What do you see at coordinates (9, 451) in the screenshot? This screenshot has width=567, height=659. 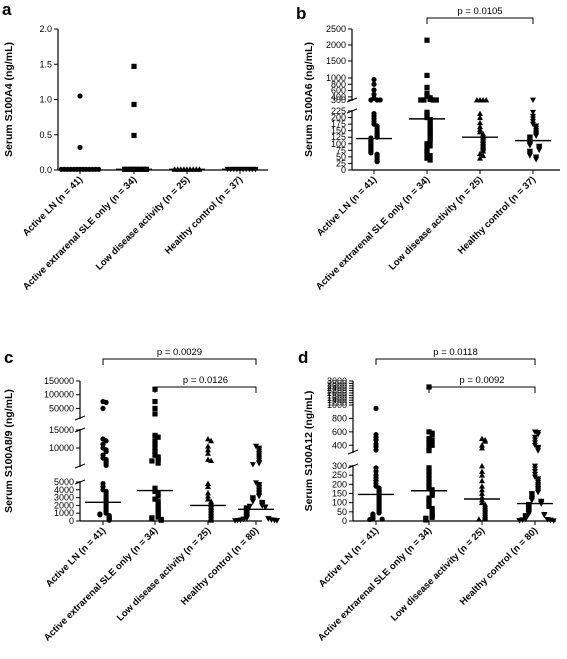 I see `y-axis-label: Serum S100A8/9 (ng/mL)` at bounding box center [9, 451].